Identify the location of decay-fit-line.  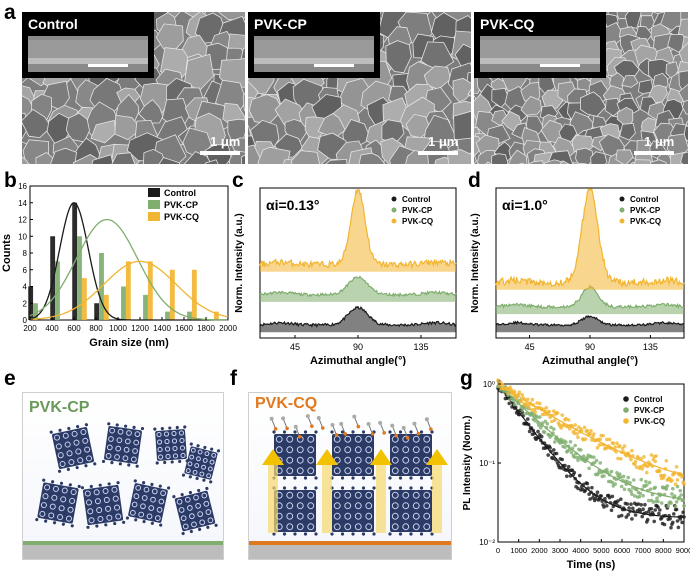
(591, 429).